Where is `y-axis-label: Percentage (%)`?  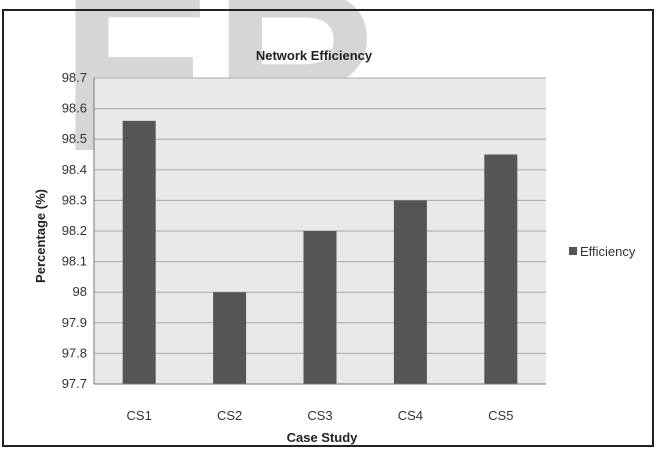
y-axis-label: Percentage (%) is located at coordinates (40, 236).